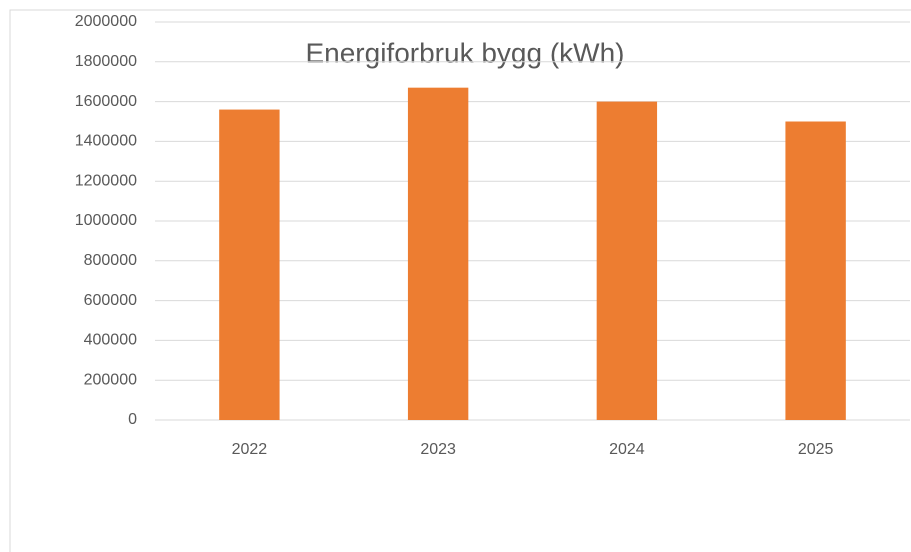 This screenshot has height=552, width=911. What do you see at coordinates (110, 379) in the screenshot?
I see `y-tick-label: 200000` at bounding box center [110, 379].